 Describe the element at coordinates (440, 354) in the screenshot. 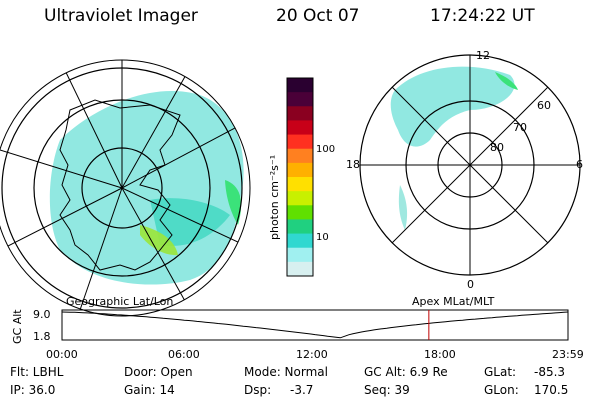

I see `xtick-1800: 18:00` at that location.